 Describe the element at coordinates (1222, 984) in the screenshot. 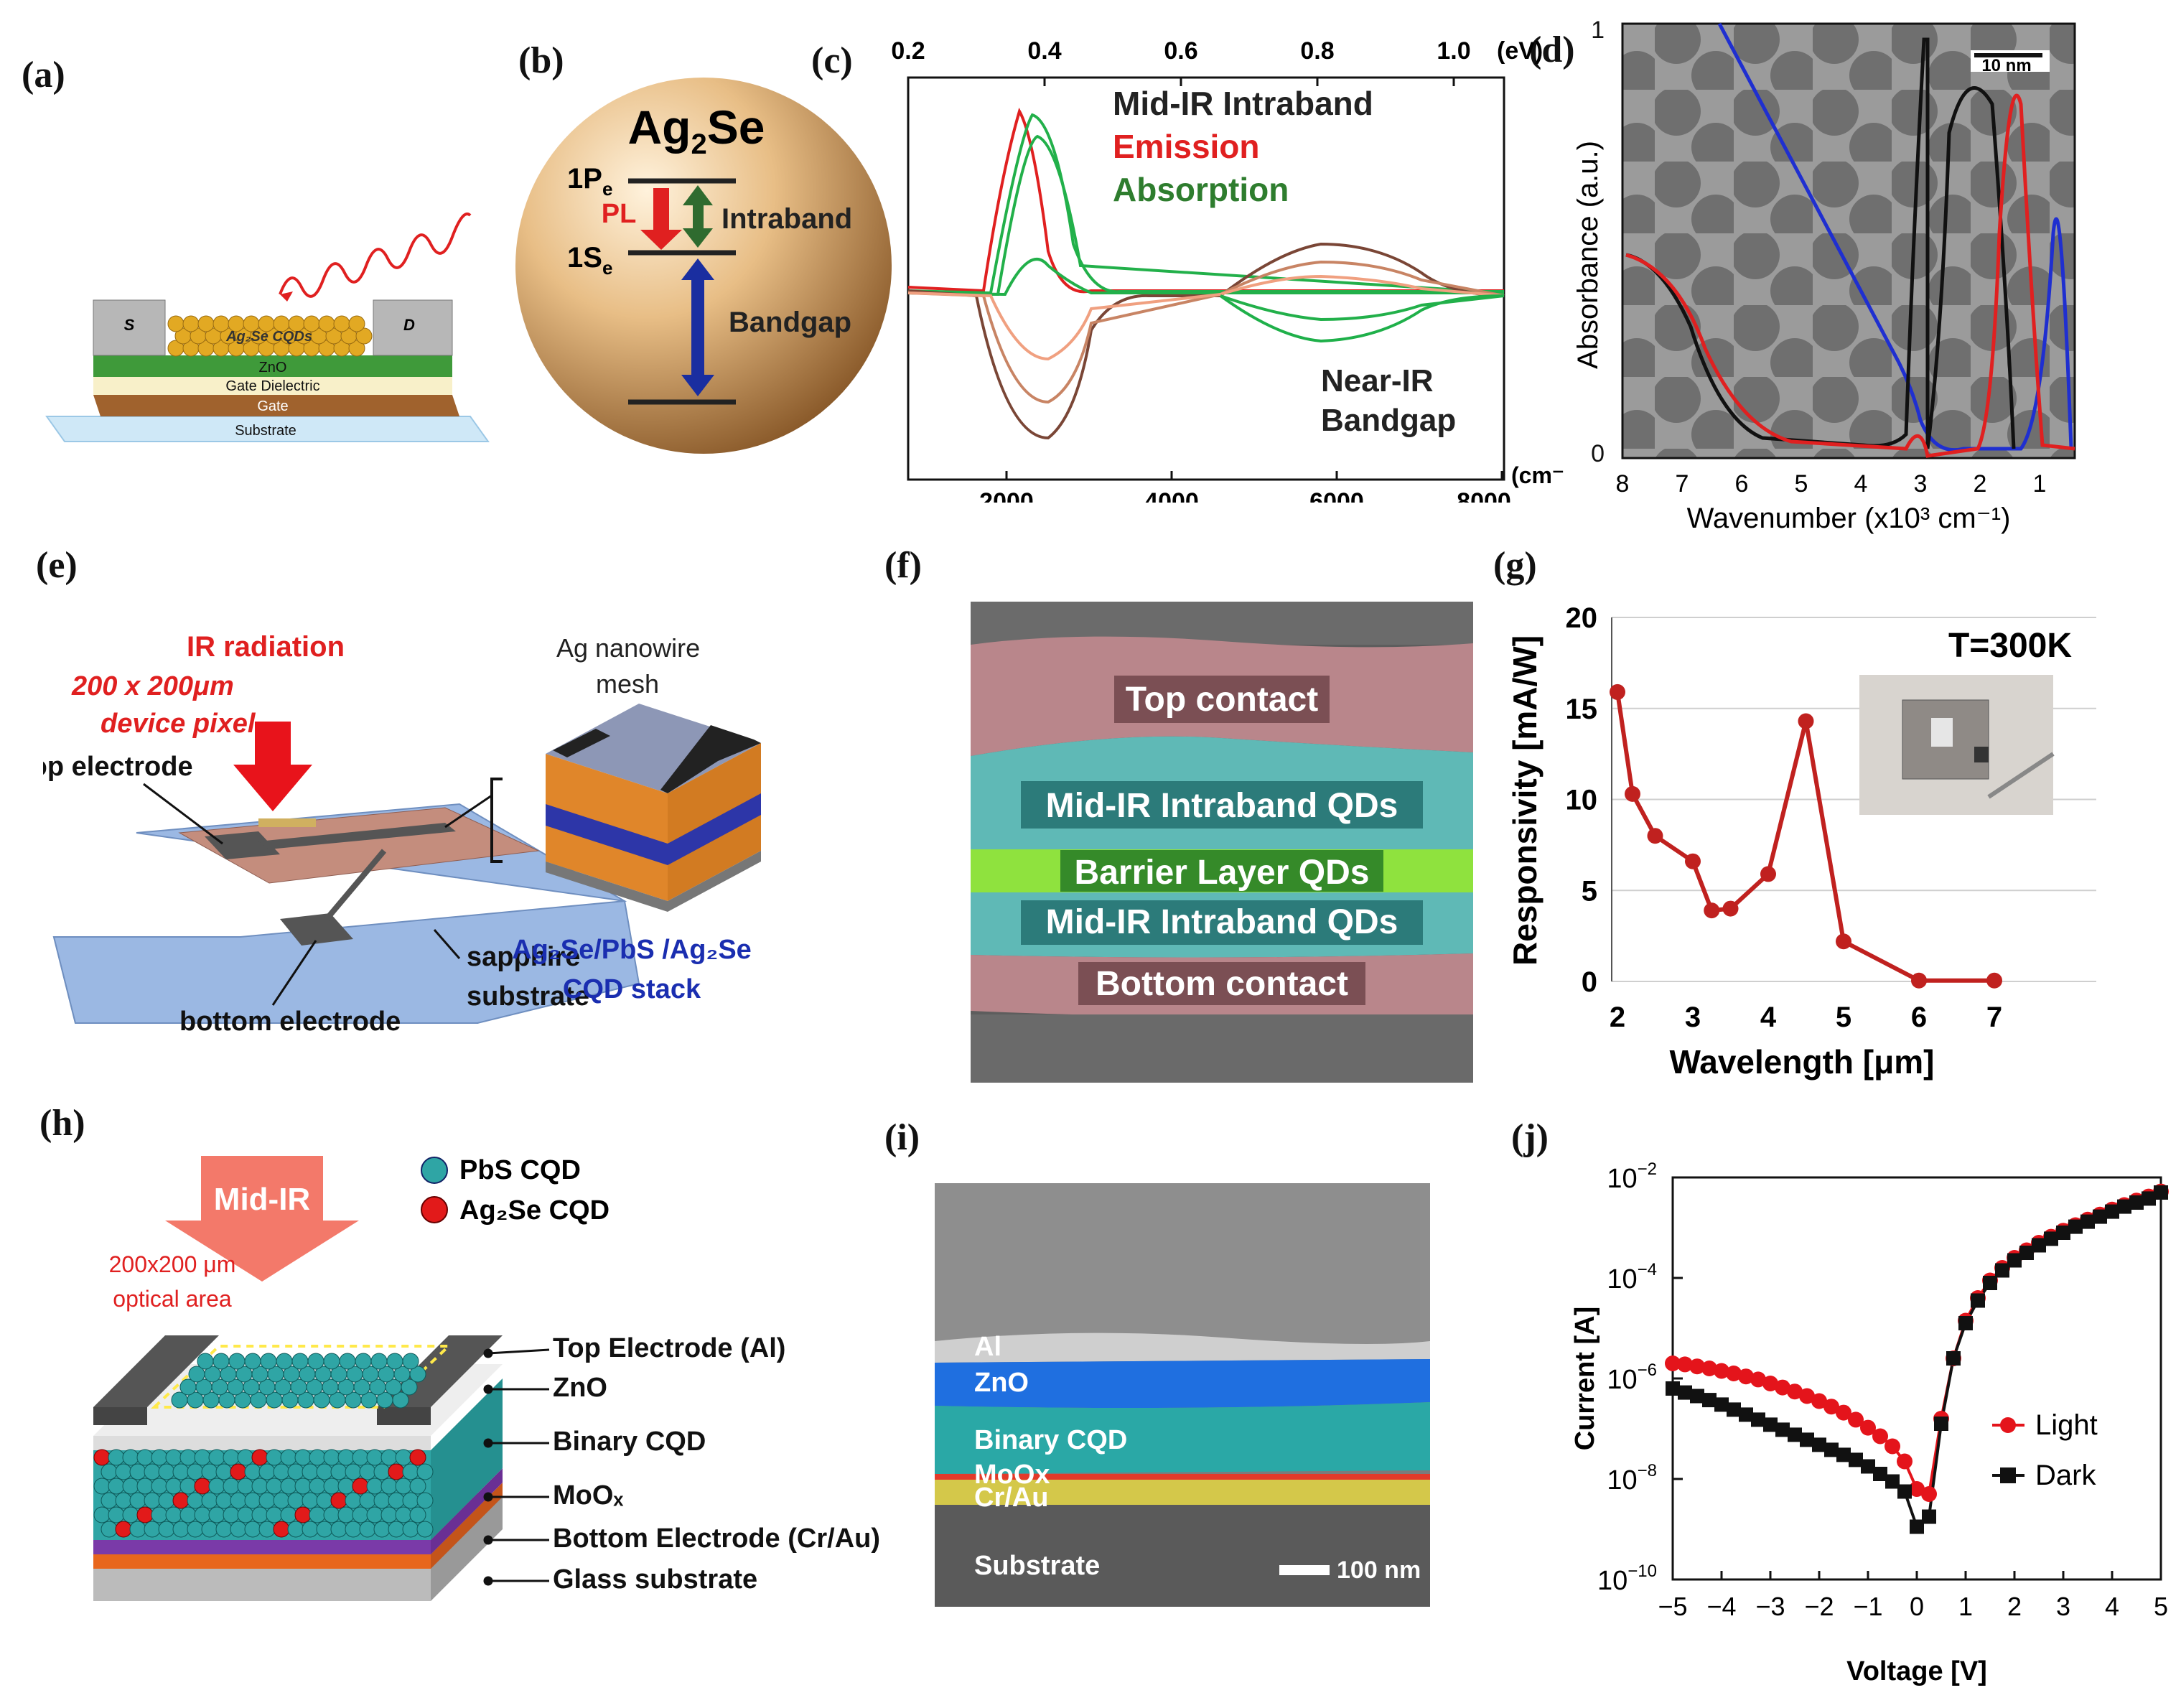

I see `f-bottom-contact-label: Bottom contact` at that location.